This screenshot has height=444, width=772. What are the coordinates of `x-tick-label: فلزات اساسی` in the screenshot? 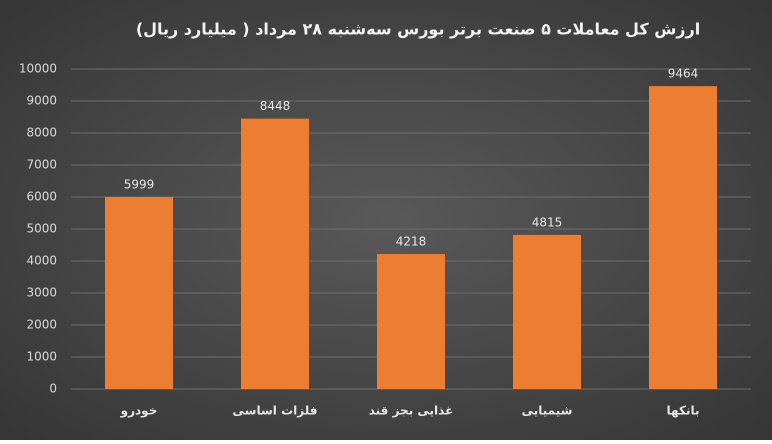 It's located at (275, 411).